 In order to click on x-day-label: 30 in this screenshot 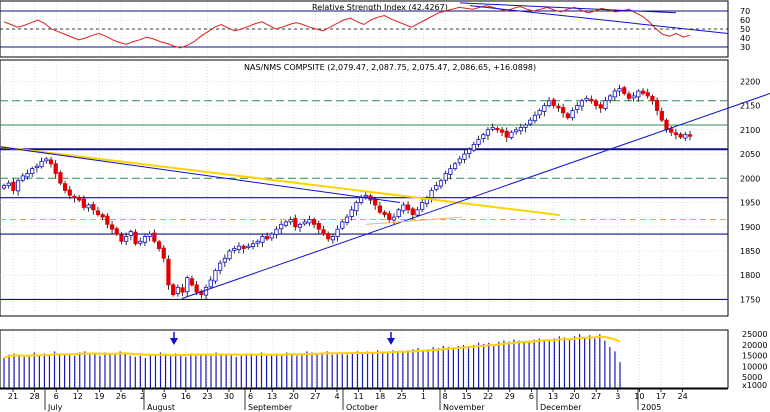, I will do `click(229, 396)`.